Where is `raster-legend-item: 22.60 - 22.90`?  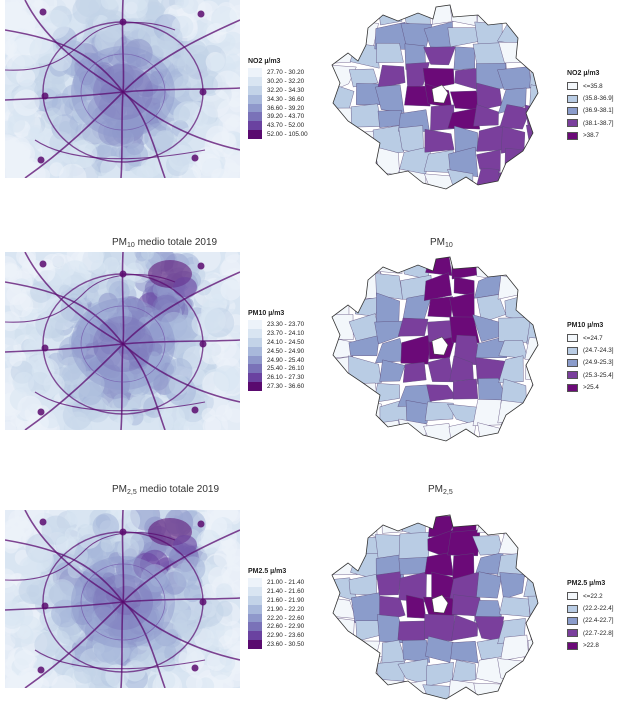 raster-legend-item: 22.60 - 22.90 is located at coordinates (276, 627).